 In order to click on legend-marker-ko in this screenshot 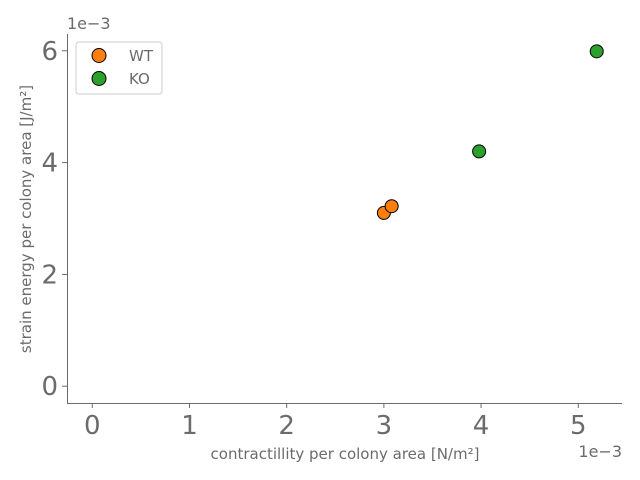, I will do `click(99, 78)`.